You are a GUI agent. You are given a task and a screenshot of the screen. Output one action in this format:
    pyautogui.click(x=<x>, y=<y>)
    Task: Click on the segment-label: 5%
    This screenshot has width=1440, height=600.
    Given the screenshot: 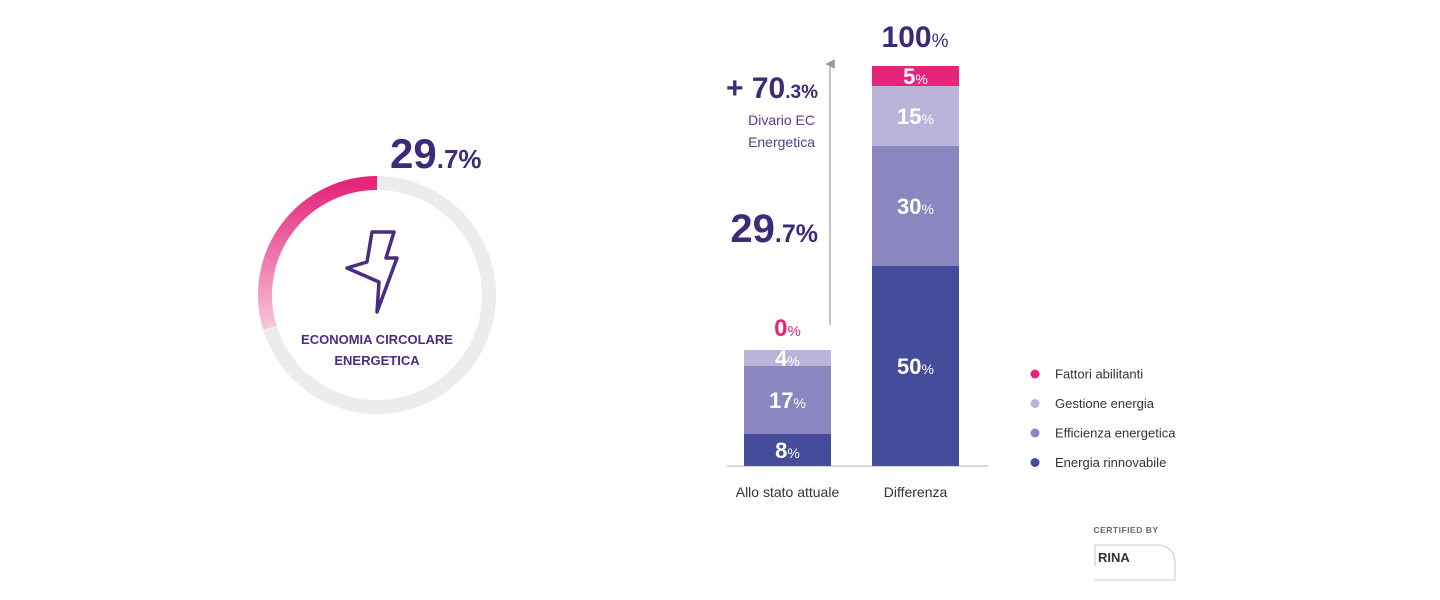 What is the action you would take?
    pyautogui.click(x=915, y=76)
    